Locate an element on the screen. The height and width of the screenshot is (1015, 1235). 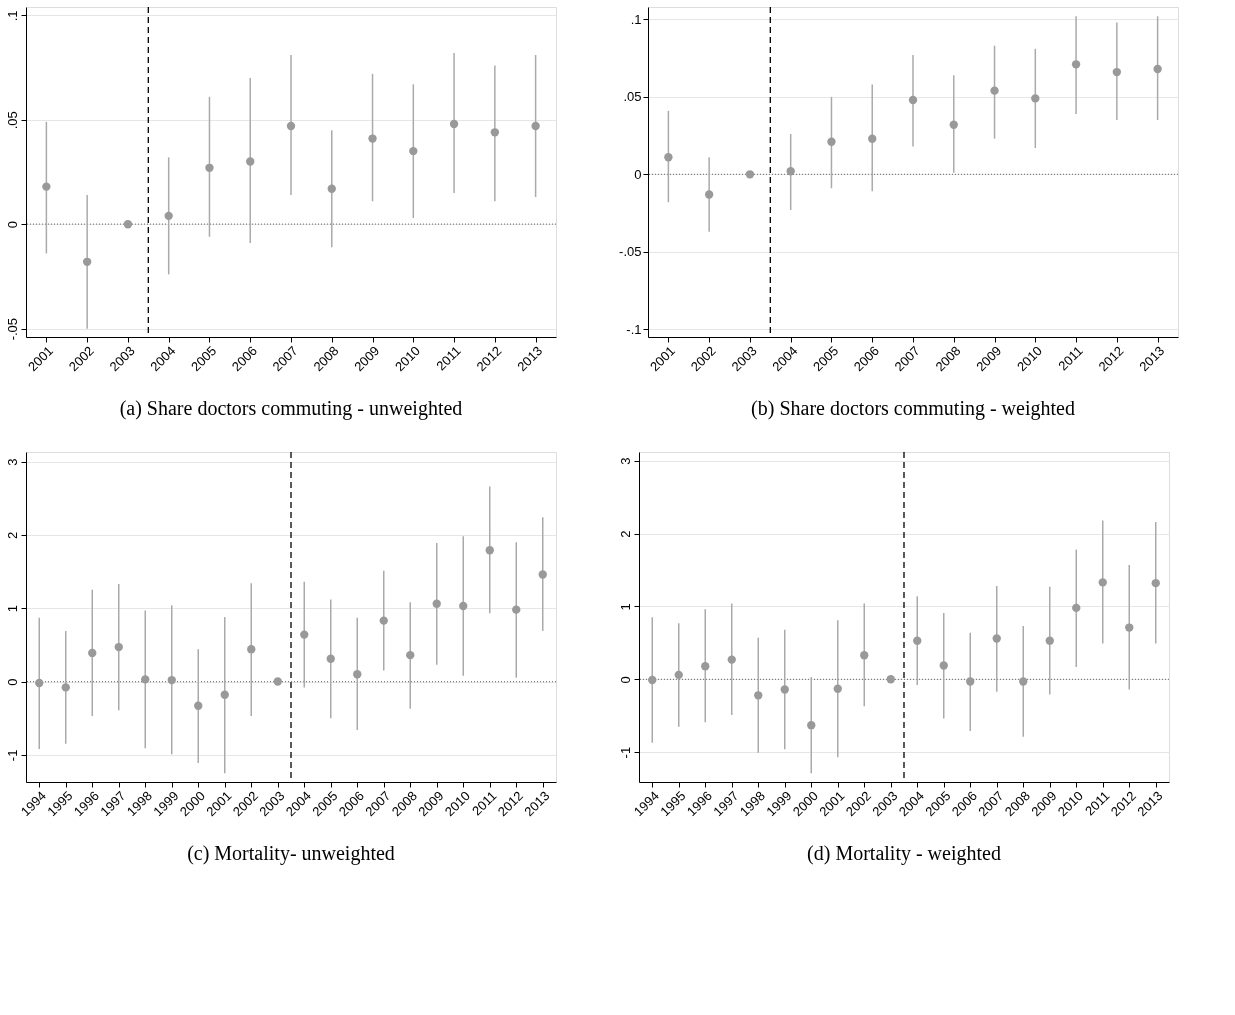
y-tick-label: -.1 is located at coordinates (634, 329).